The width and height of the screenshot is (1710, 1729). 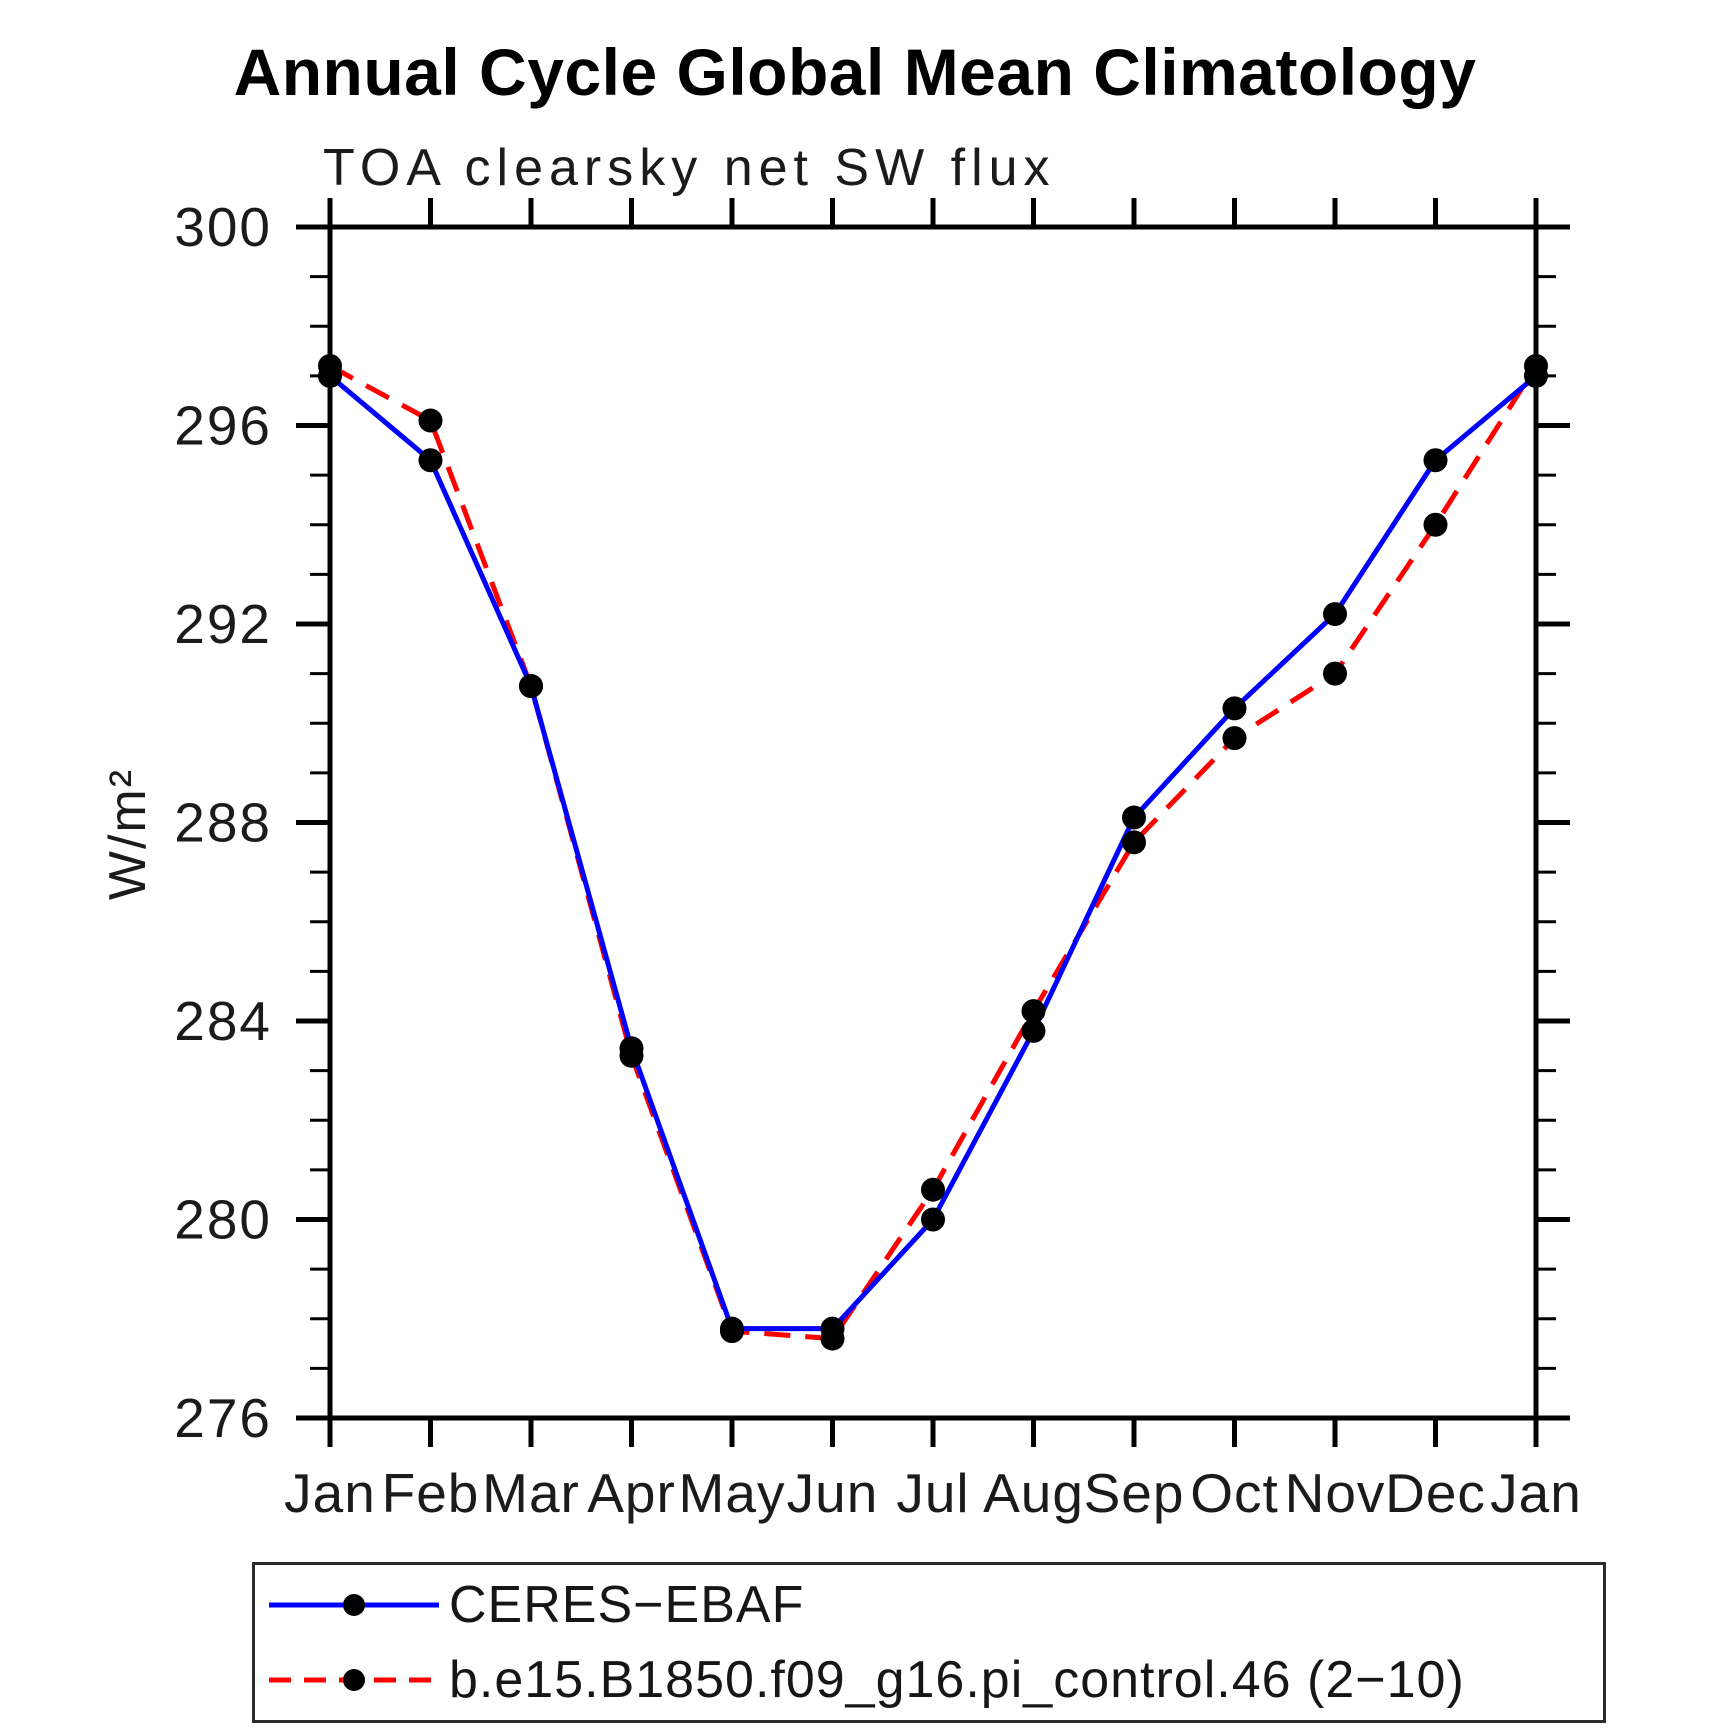 I want to click on svg-text: Sep, so click(x=1134, y=1493).